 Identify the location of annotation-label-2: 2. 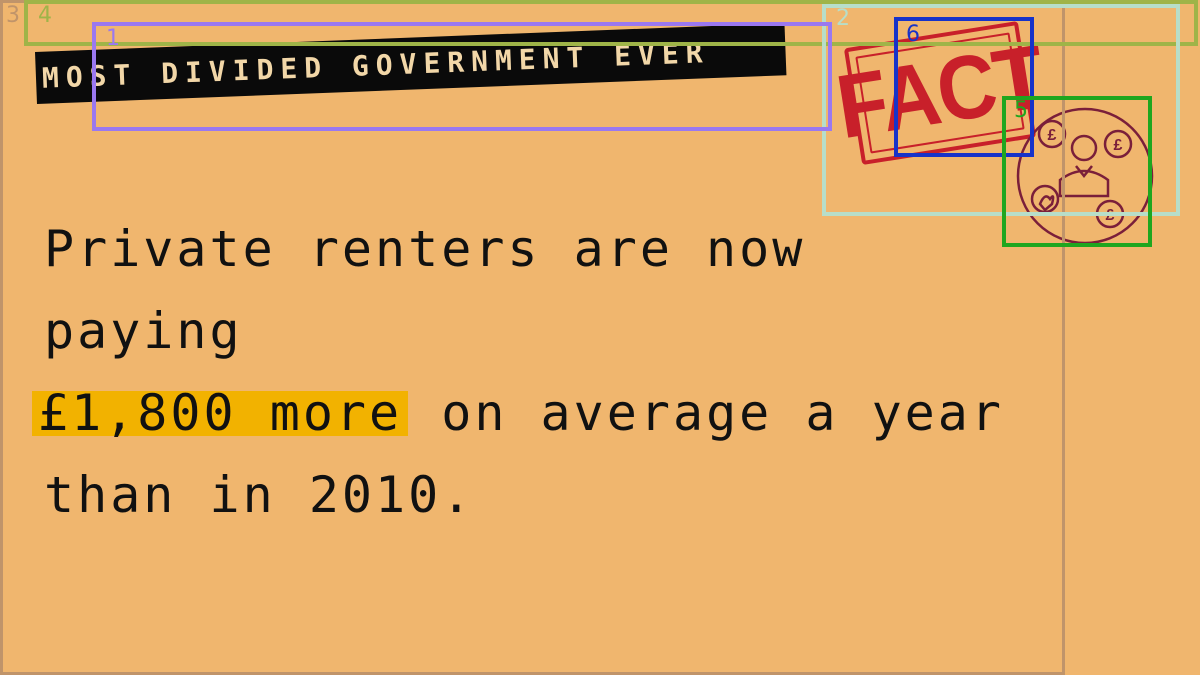
(843, 18).